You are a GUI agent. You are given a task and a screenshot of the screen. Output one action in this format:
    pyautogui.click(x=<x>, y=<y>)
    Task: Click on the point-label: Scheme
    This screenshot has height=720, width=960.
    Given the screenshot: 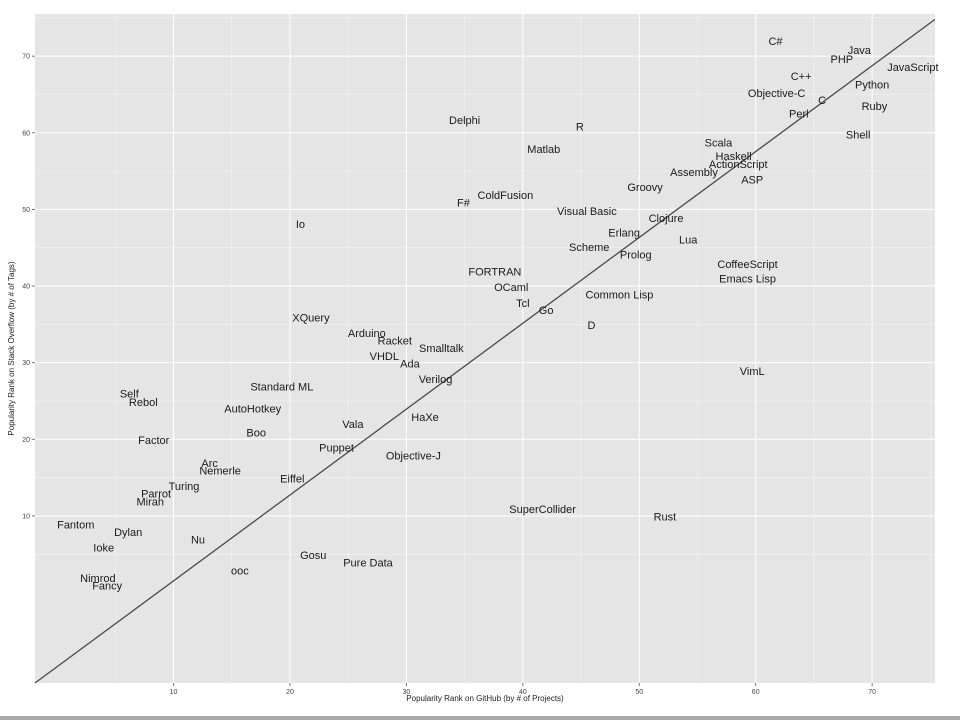 What is the action you would take?
    pyautogui.click(x=589, y=248)
    